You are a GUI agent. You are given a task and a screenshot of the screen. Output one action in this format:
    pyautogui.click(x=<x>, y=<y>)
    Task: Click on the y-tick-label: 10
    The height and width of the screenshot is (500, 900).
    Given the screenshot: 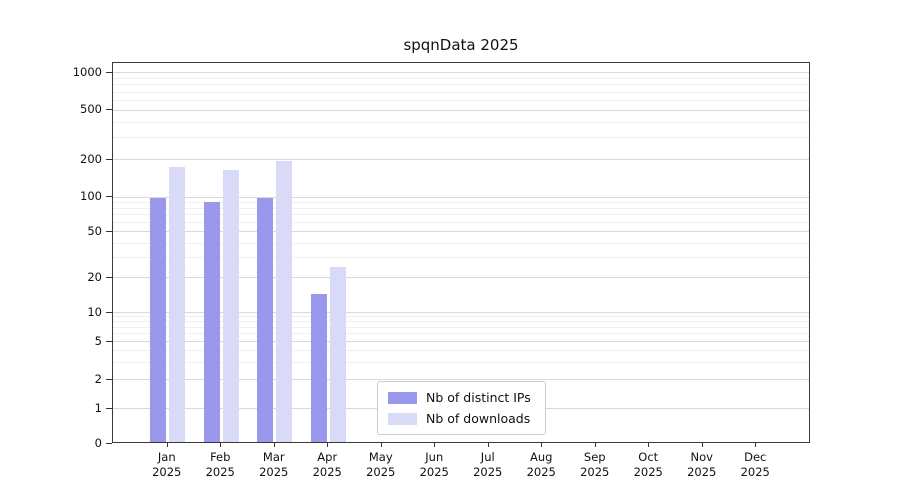 What is the action you would take?
    pyautogui.click(x=94, y=311)
    